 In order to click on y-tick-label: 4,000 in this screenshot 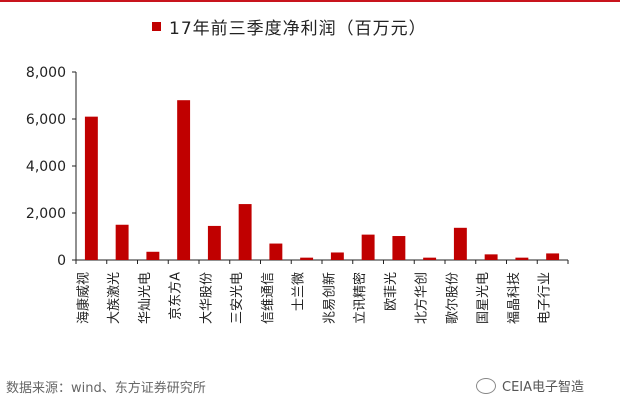, I will do `click(46, 167)`.